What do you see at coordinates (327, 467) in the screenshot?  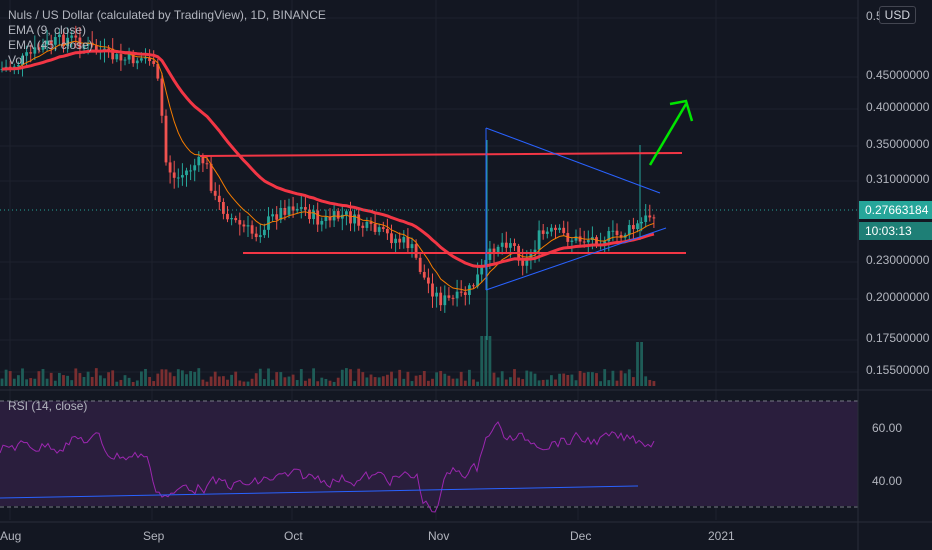 I see `rsi-line` at bounding box center [327, 467].